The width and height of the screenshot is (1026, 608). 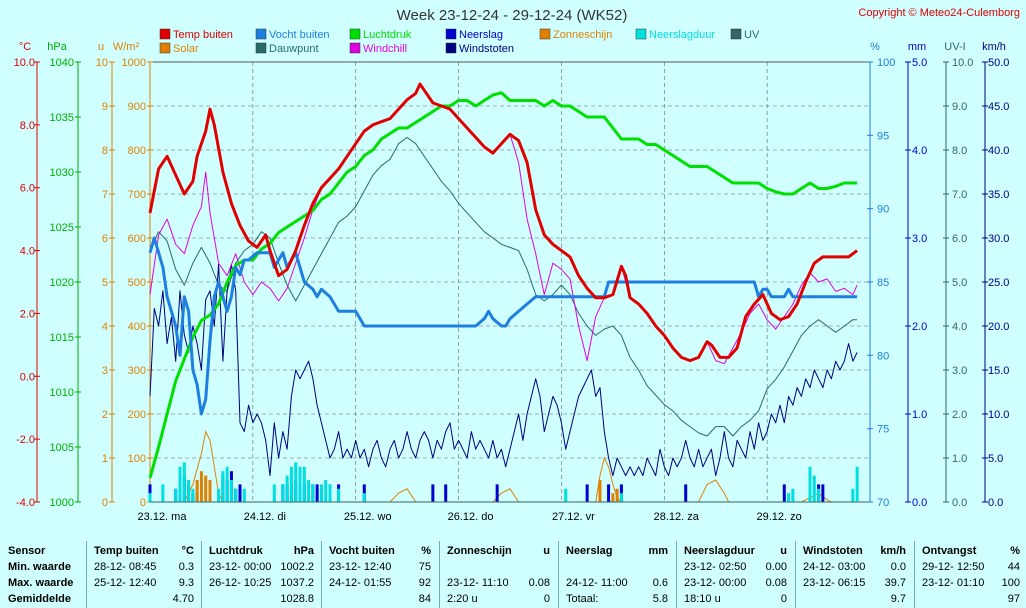 I want to click on stats-row-label-text: Min. waarde, so click(x=39, y=567).